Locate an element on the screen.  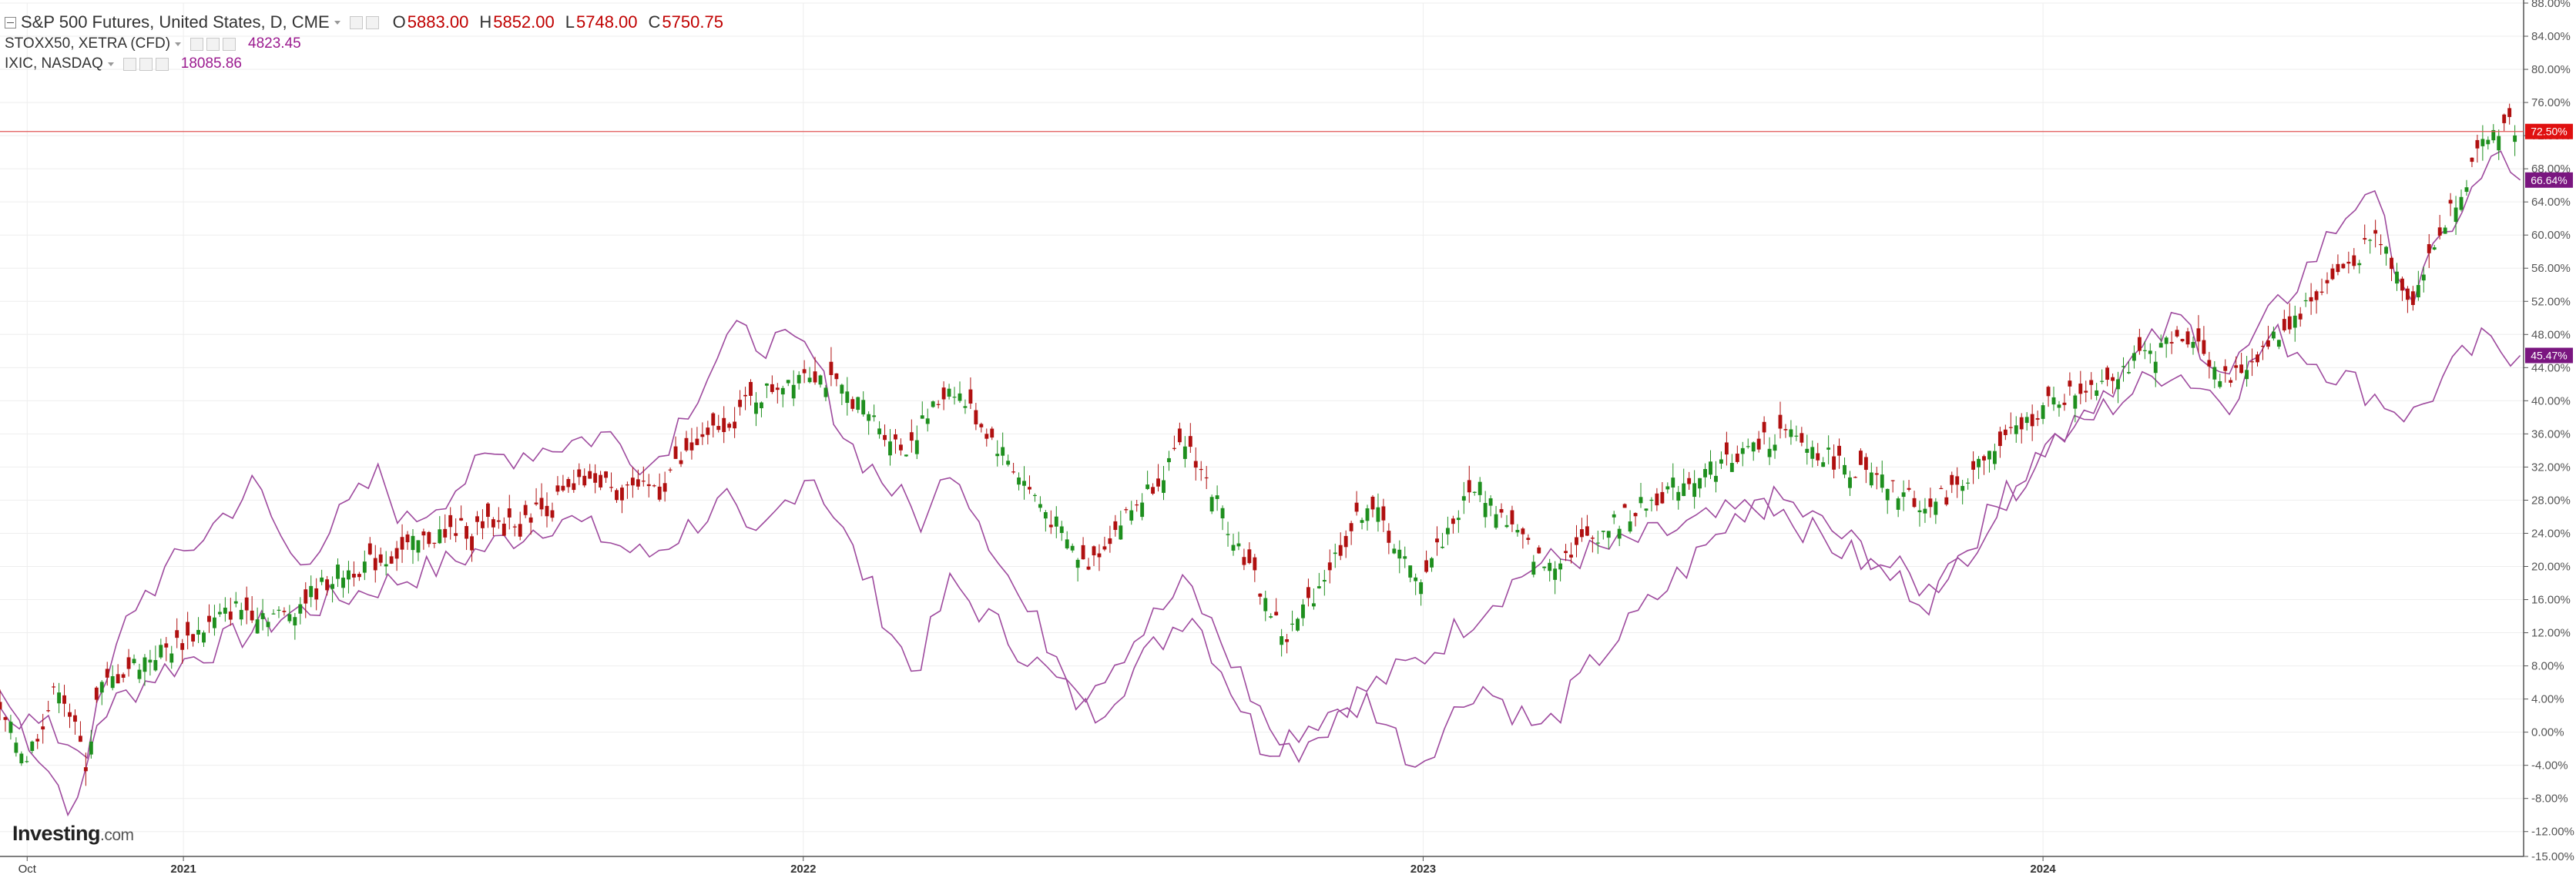
investing-logo: Investing.com is located at coordinates (73, 834).